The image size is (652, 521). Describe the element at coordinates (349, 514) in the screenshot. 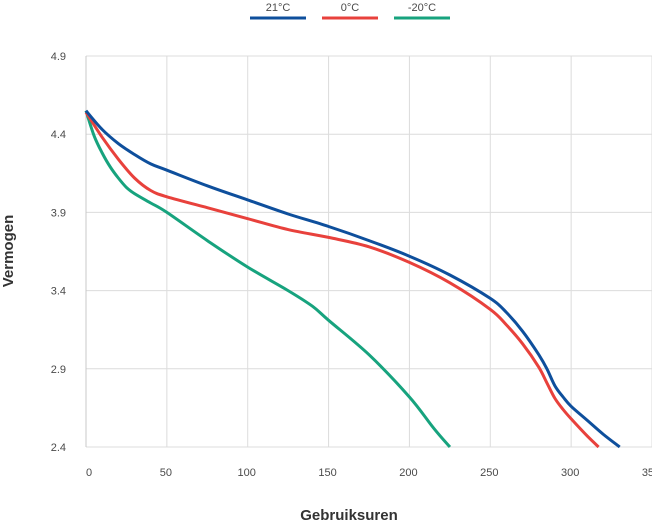

I see `x-axis-title: Gebruiksuren` at that location.